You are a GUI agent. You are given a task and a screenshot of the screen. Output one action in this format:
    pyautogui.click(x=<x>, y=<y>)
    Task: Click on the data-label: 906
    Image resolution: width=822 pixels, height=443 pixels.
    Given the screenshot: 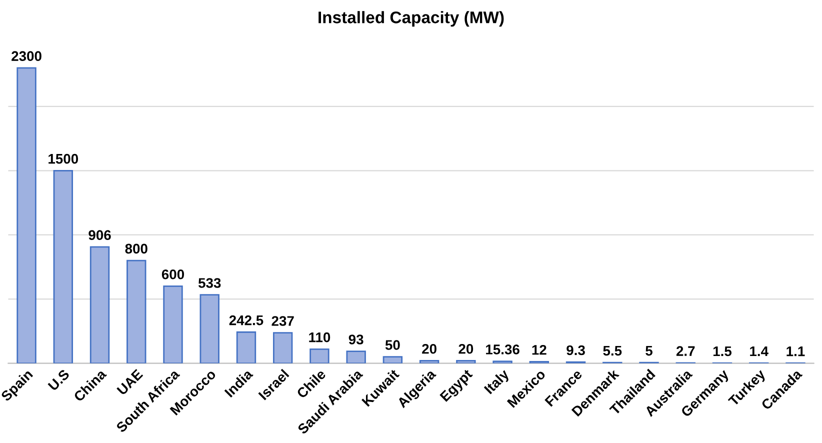 What is the action you would take?
    pyautogui.click(x=99, y=235)
    